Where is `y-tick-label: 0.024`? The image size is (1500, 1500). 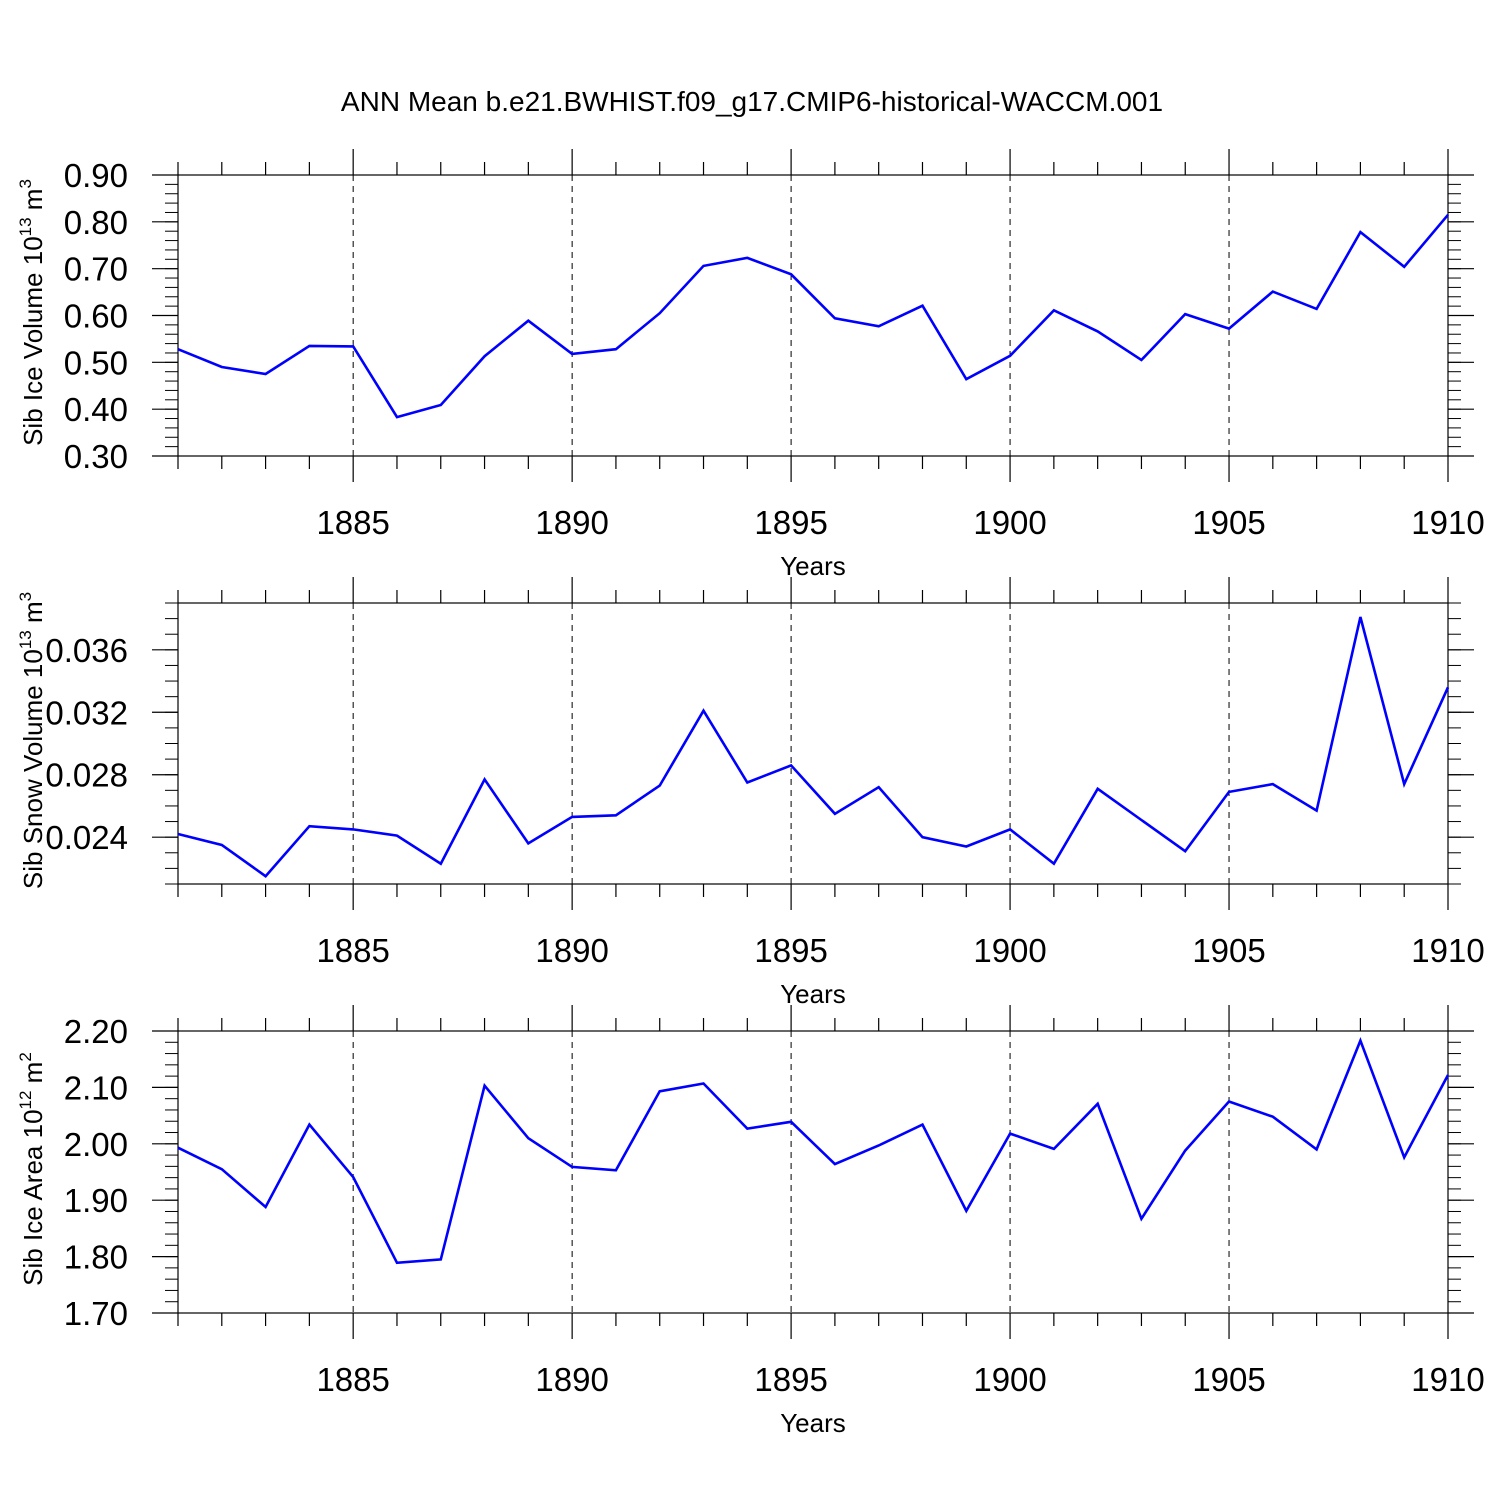 y-tick-label: 0.024 is located at coordinates (86, 837).